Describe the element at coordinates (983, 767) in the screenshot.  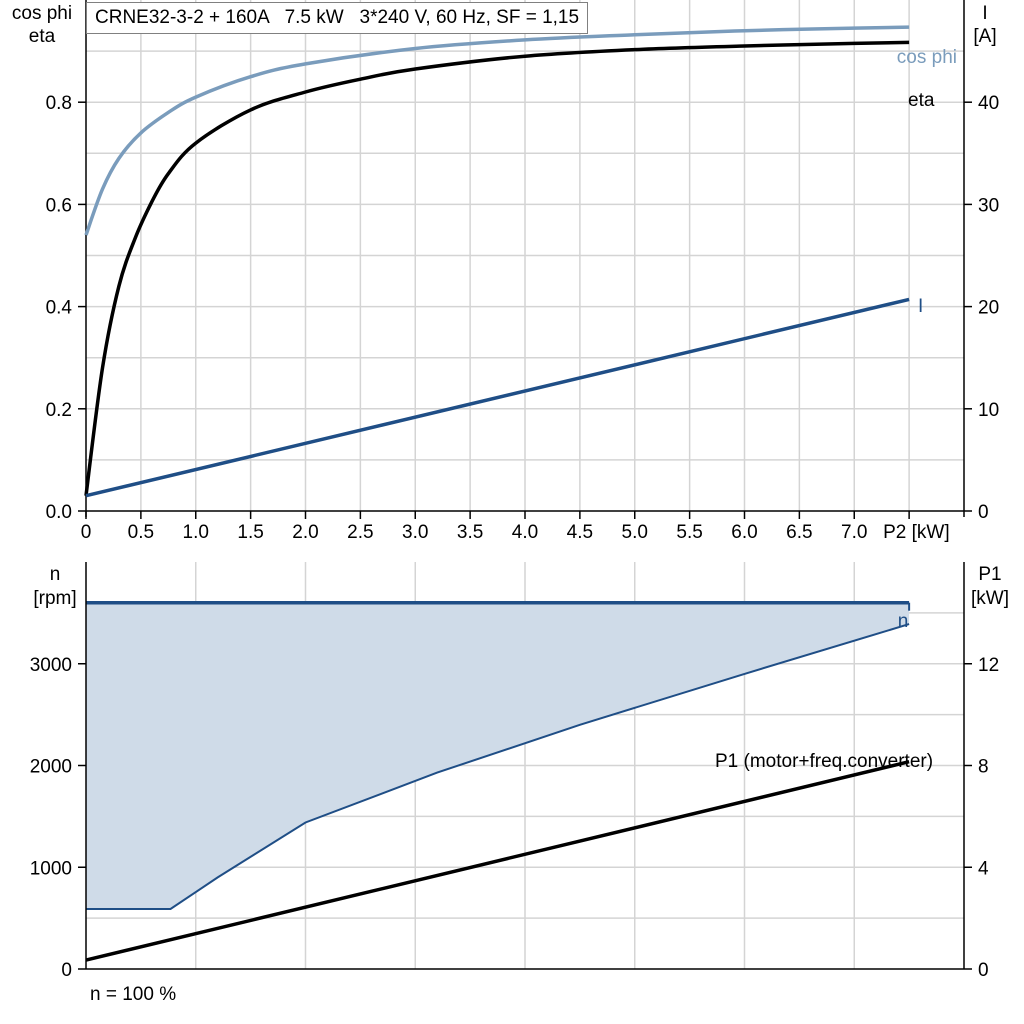
I see `y-tick-label: 8` at that location.